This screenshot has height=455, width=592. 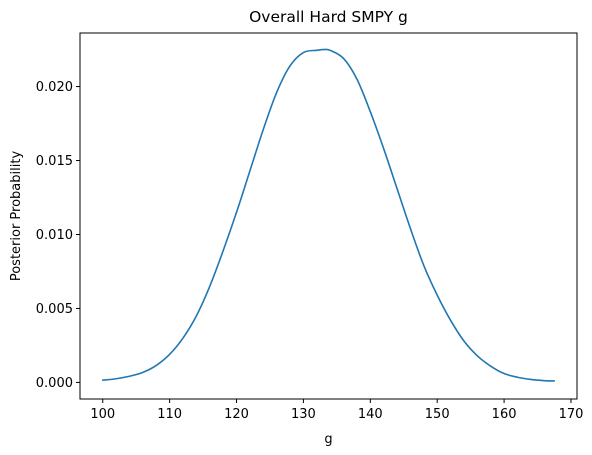 I want to click on x-tick-label: 160, so click(x=504, y=414).